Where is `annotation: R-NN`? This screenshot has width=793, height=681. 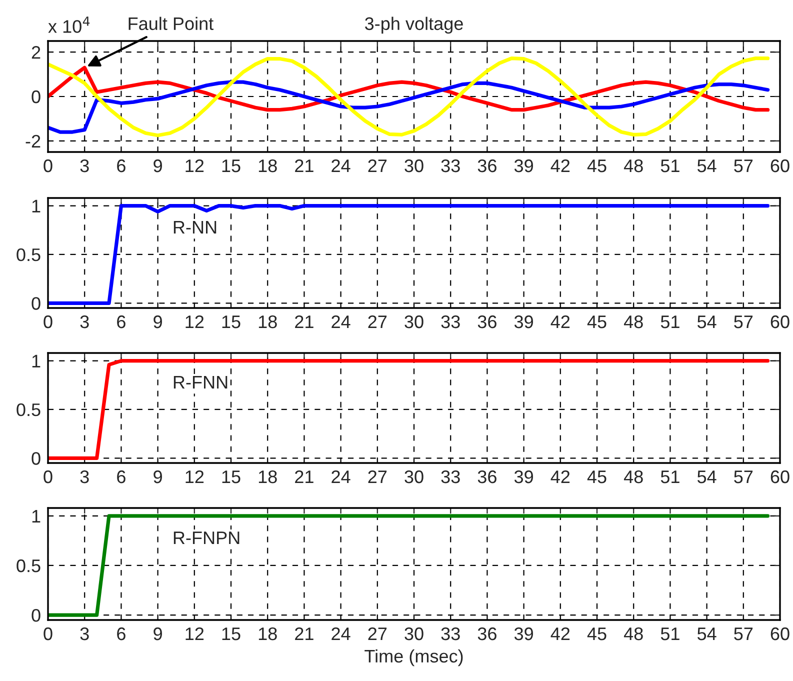 annotation: R-NN is located at coordinates (195, 227).